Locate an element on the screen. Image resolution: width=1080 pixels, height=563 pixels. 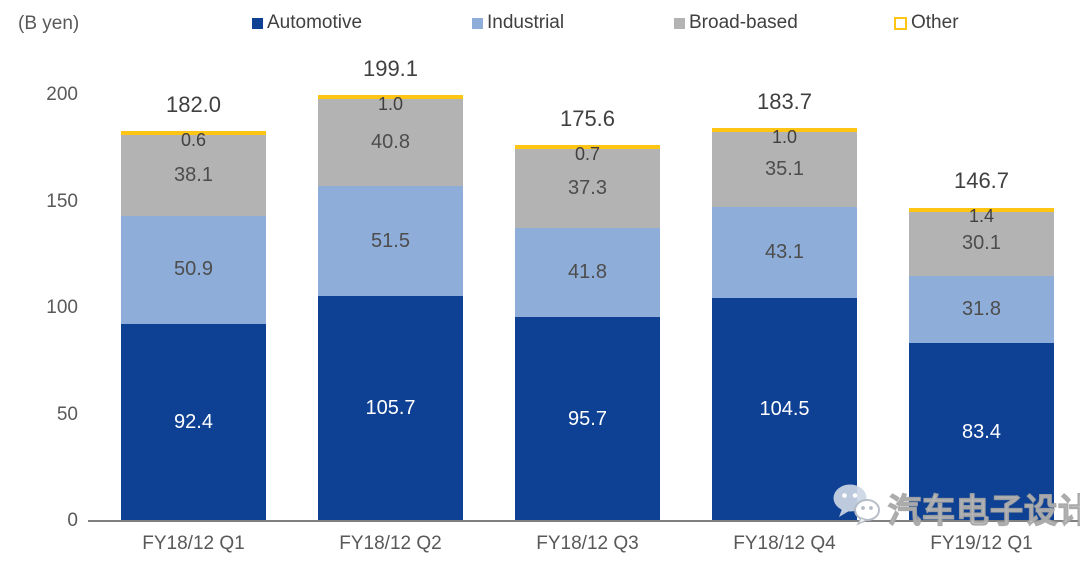
legend-item-broad-based: Broad-based is located at coordinates (784, 23).